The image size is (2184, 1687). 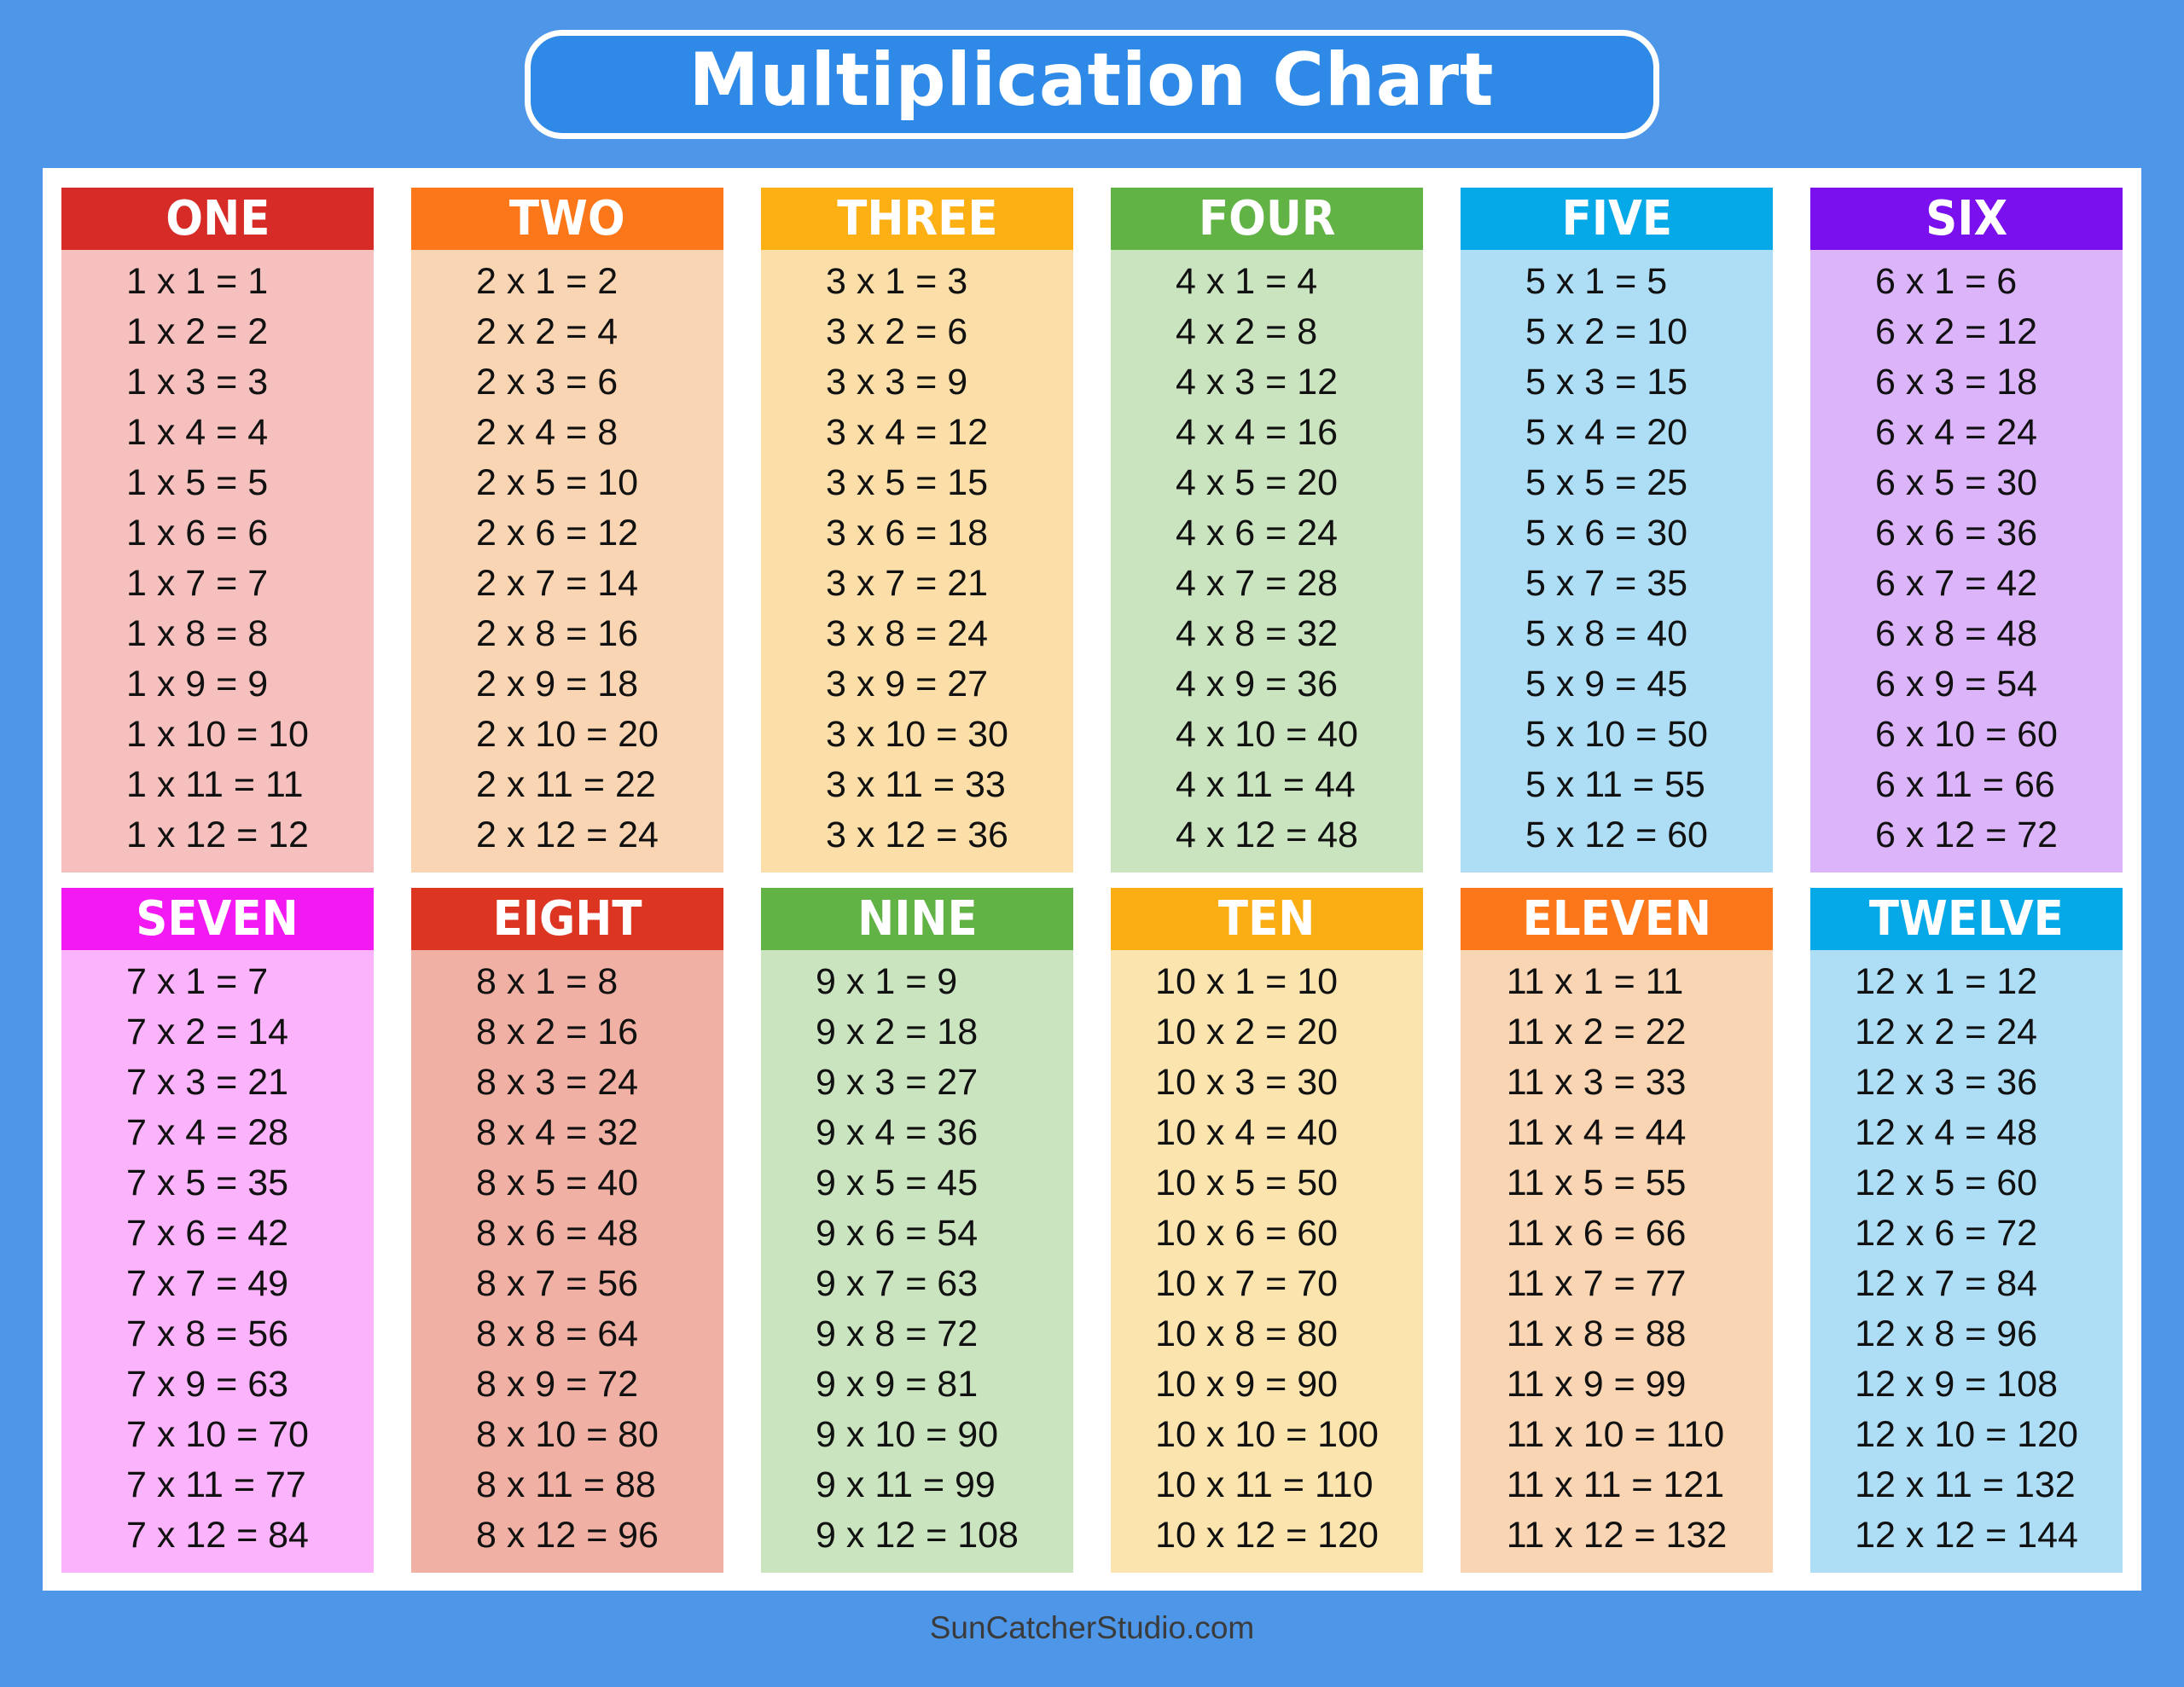 I want to click on equation-row: 11 x 5 = 55, so click(x=1596, y=1182).